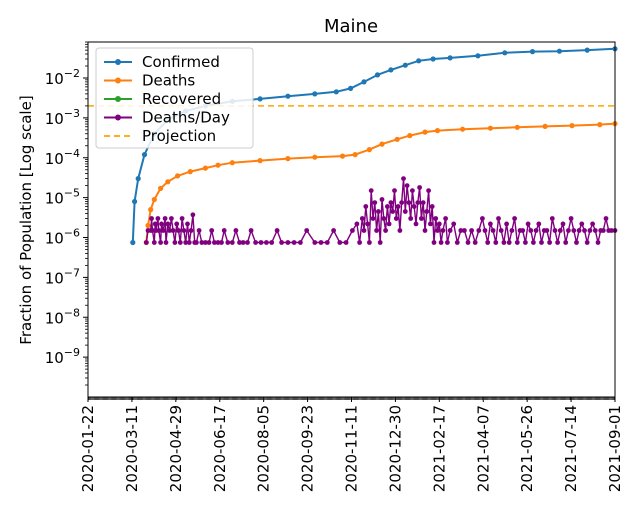 Image resolution: width=640 pixels, height=524 pixels. What do you see at coordinates (351, 26) in the screenshot?
I see `chart-title: Maine` at bounding box center [351, 26].